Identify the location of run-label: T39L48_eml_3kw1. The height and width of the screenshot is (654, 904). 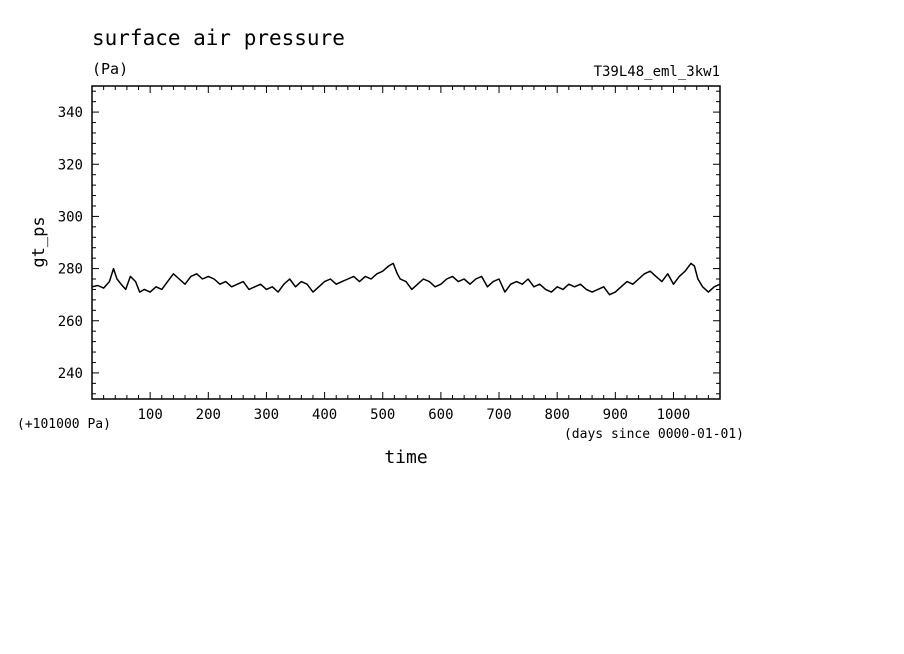
(657, 72).